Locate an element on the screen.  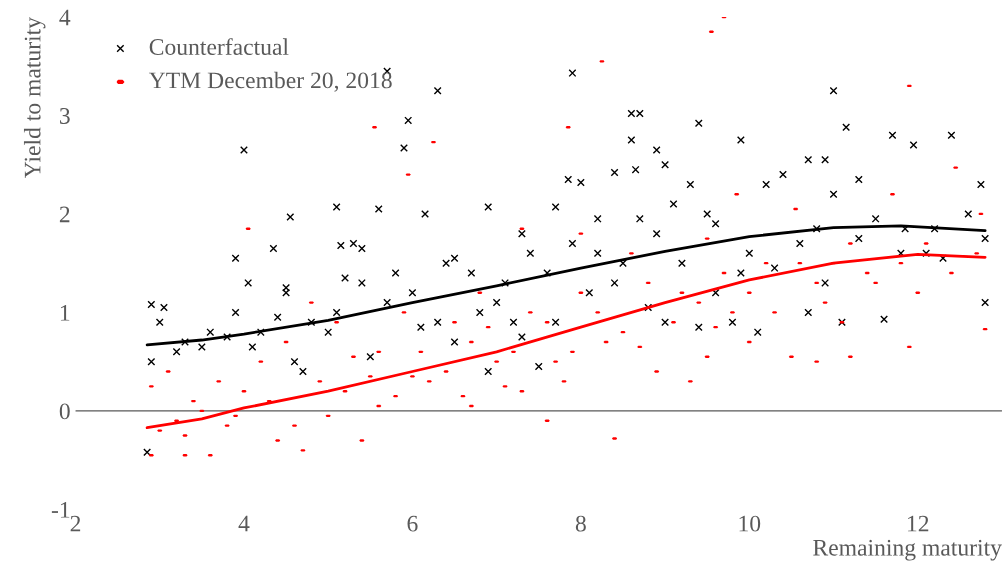
y-tick-label: 3 is located at coordinates (64, 116).